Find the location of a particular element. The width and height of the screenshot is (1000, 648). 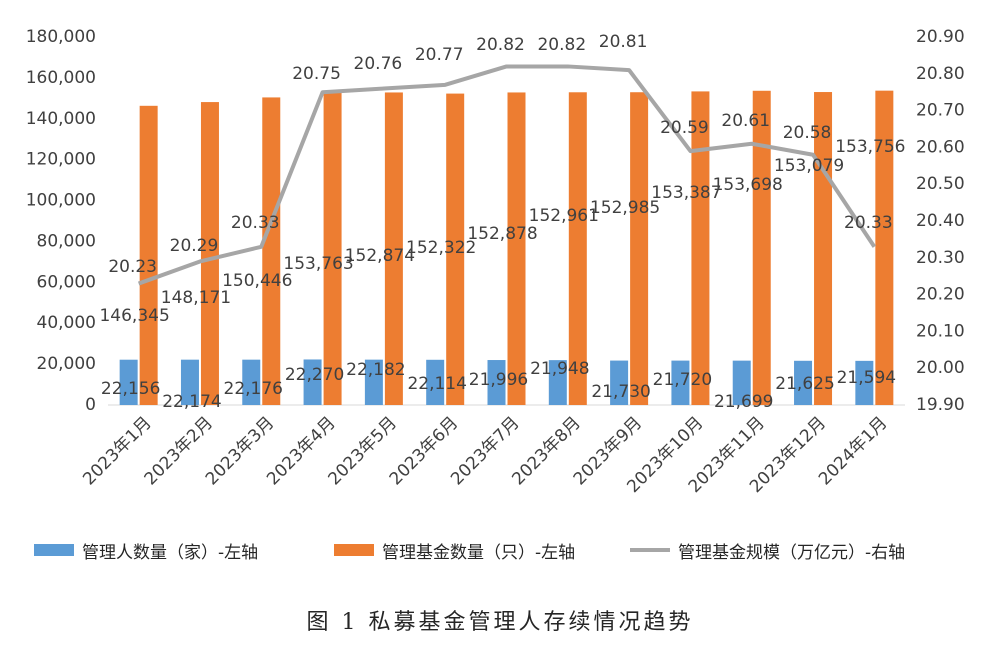

right-axis-tick-label: 20.60 is located at coordinates (940, 147).